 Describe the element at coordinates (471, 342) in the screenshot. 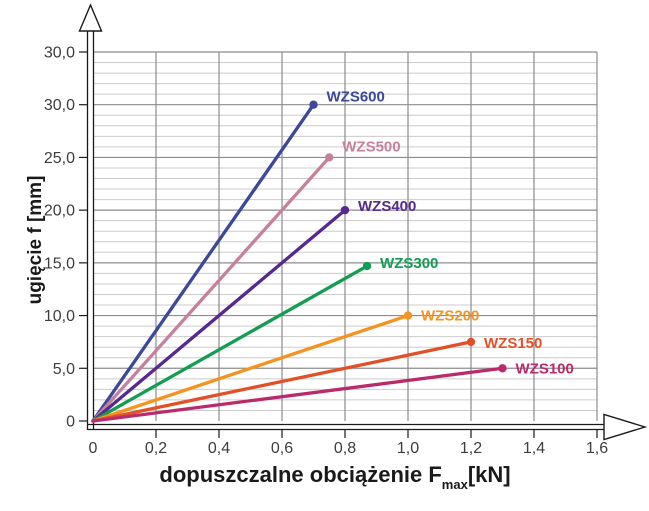

I see `series-endpoint-wzs150` at that location.